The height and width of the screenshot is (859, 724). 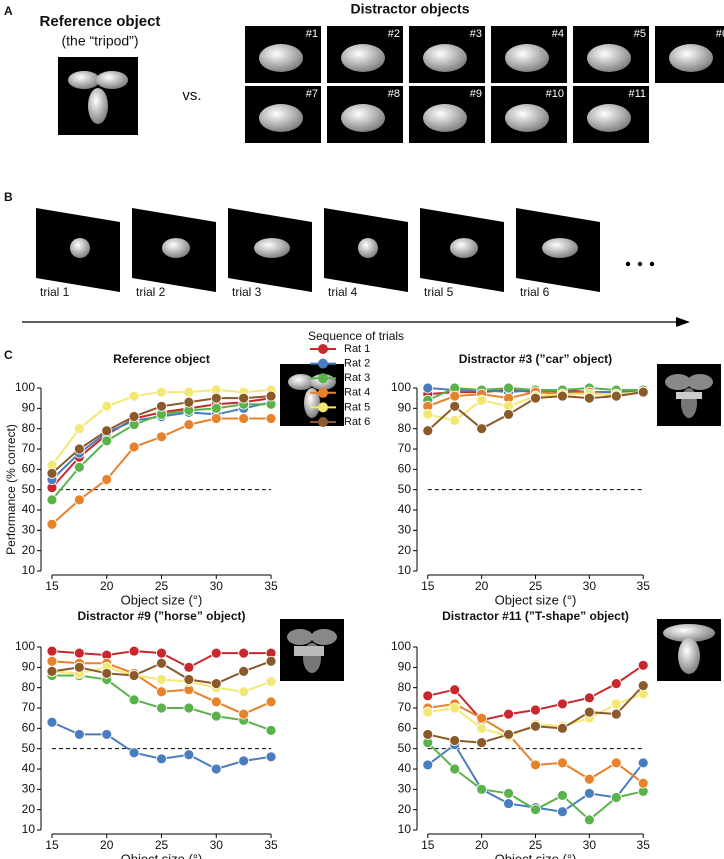 What do you see at coordinates (447, 54) in the screenshot?
I see `distractor-image: #3` at bounding box center [447, 54].